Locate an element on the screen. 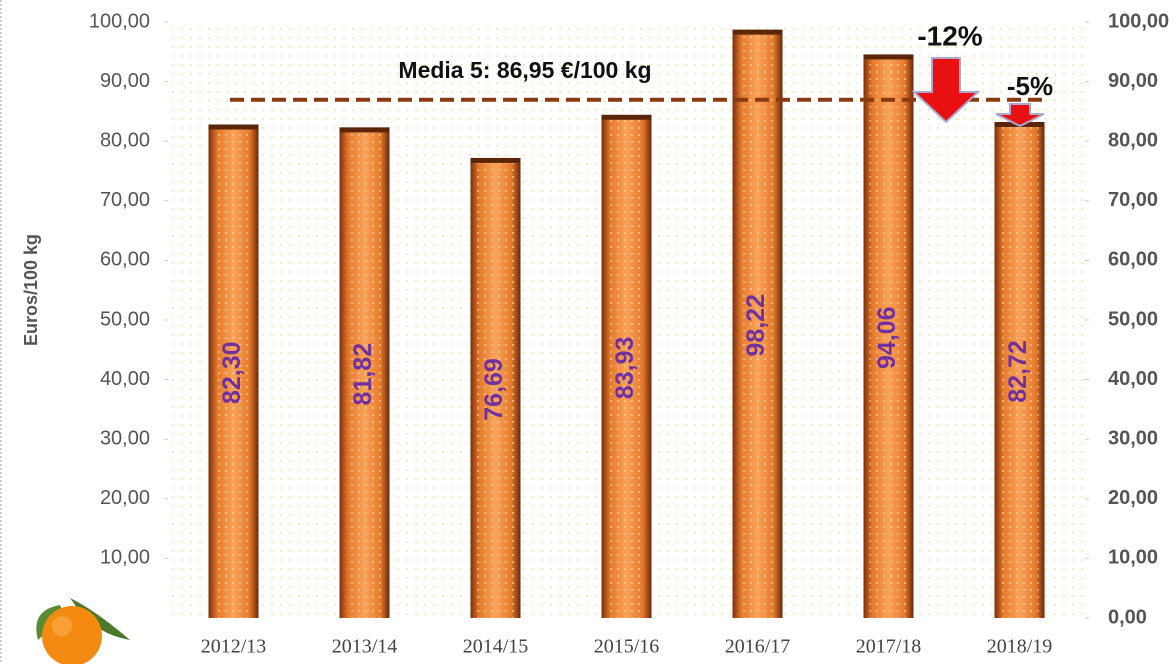 This screenshot has height=664, width=1176. value-label: 94,06 is located at coordinates (887, 337).